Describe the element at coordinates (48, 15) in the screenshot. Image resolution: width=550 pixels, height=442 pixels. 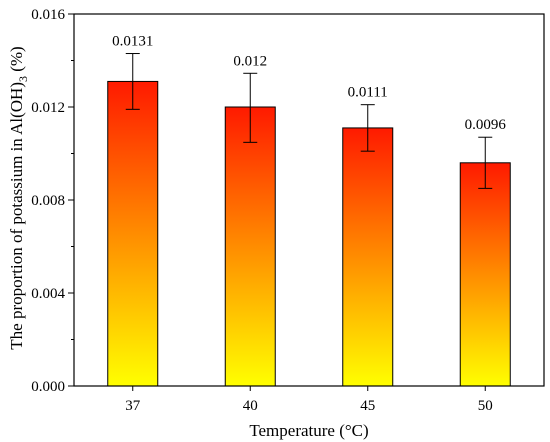
I see `y-tick-label: 0.016` at that location.